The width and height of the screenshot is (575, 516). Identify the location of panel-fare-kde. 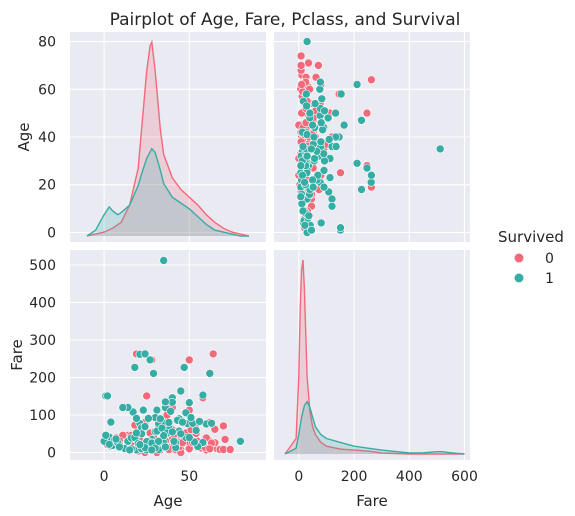
(372, 355).